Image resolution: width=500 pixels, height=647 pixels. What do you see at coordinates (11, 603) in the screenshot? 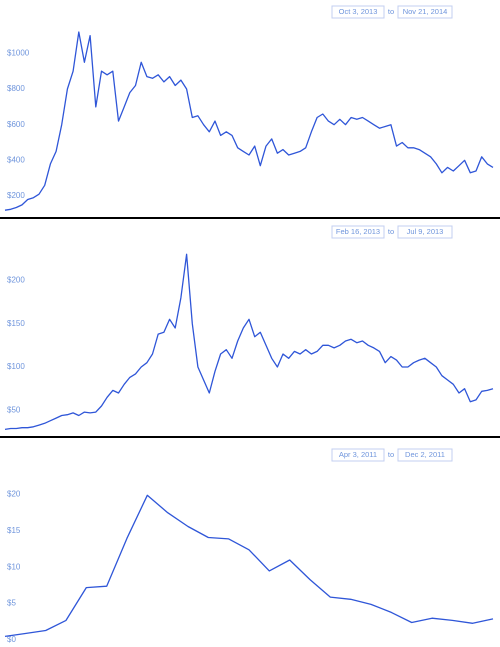
I see `y-tick-label: $5` at bounding box center [11, 603].